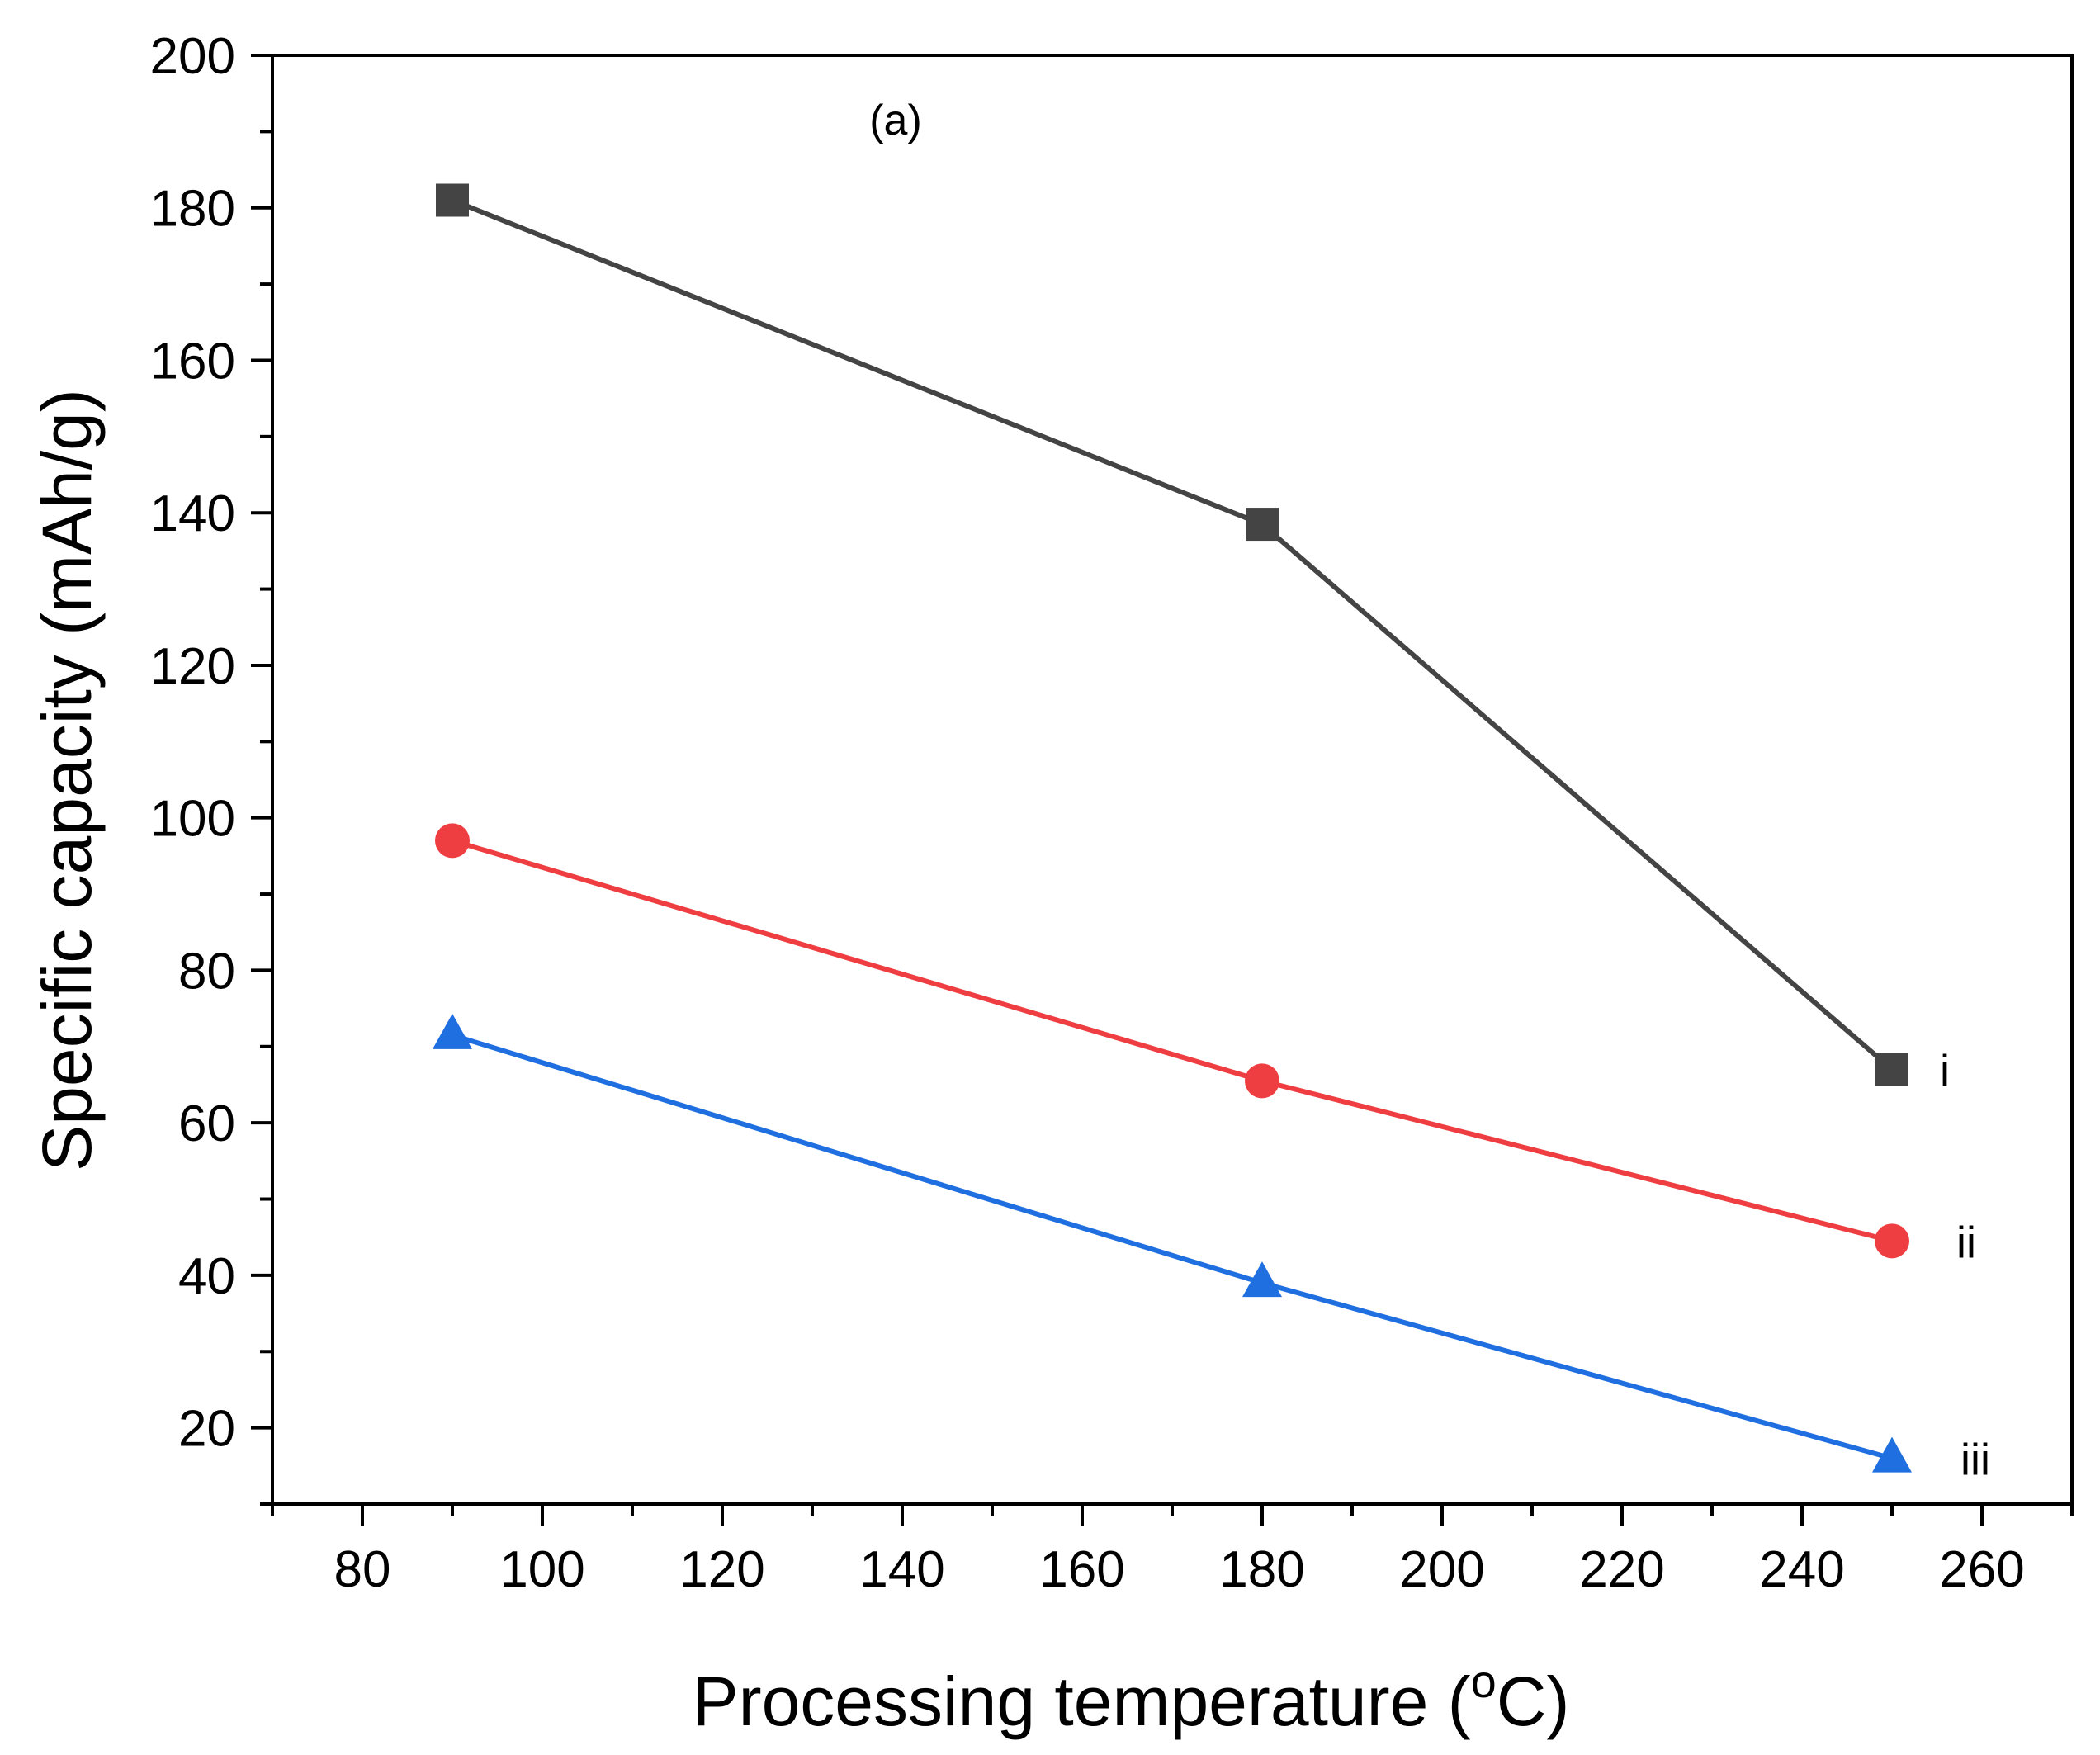  Describe the element at coordinates (541, 1569) in the screenshot. I see `x-tick-label: 100` at that location.